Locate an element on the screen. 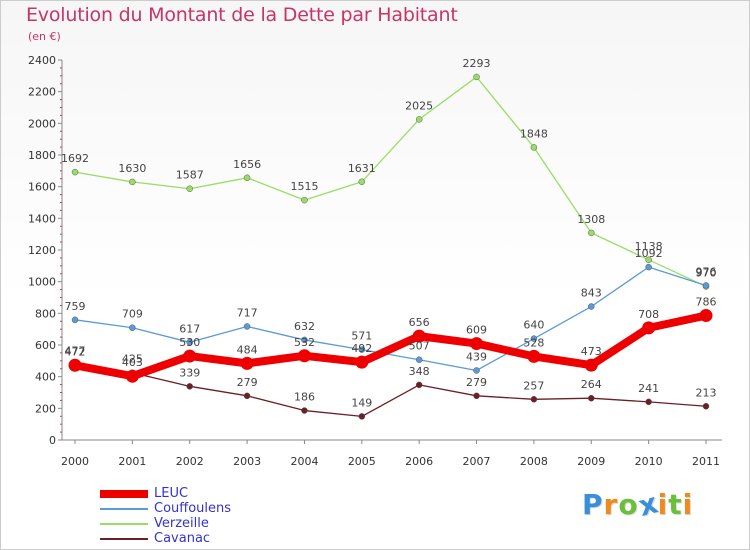 This screenshot has width=750, height=550. data-label-verzeille: 1587 is located at coordinates (190, 175).